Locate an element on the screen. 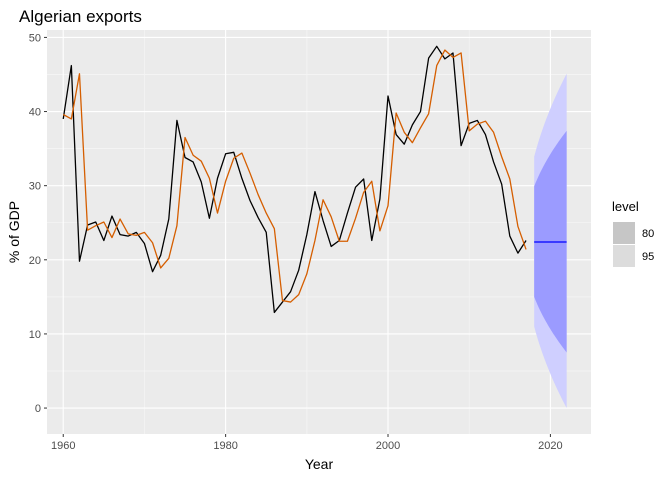  x-tick-label: 2020 is located at coordinates (550, 446).